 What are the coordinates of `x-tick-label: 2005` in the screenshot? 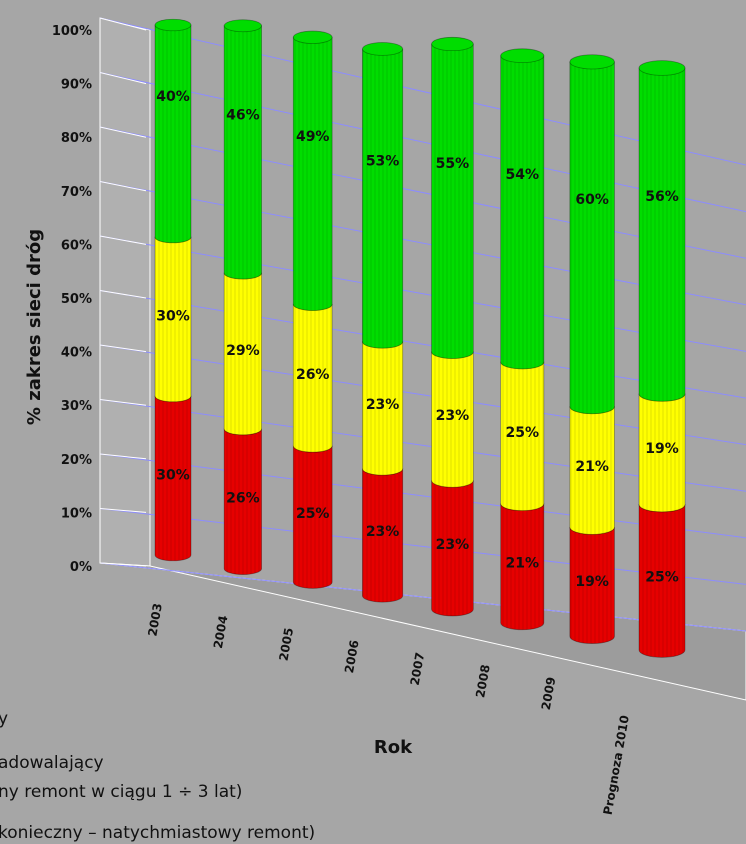 It's located at (287, 644).